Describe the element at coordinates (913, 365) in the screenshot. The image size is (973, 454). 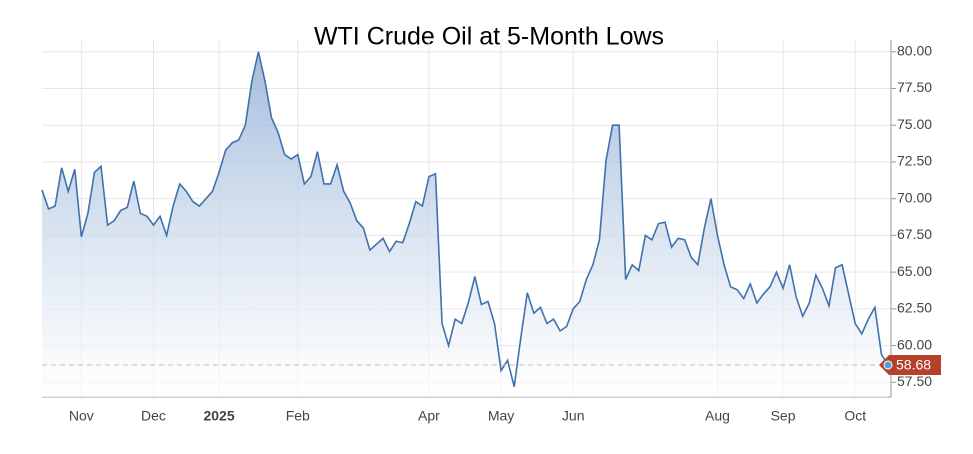
I see `last-value-label: 58.68` at that location.